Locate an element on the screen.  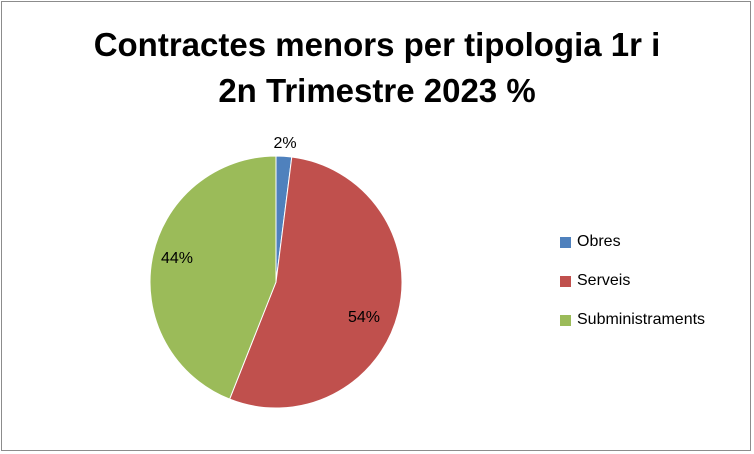
legend-item-subministraments: Subministraments is located at coordinates (632, 320).